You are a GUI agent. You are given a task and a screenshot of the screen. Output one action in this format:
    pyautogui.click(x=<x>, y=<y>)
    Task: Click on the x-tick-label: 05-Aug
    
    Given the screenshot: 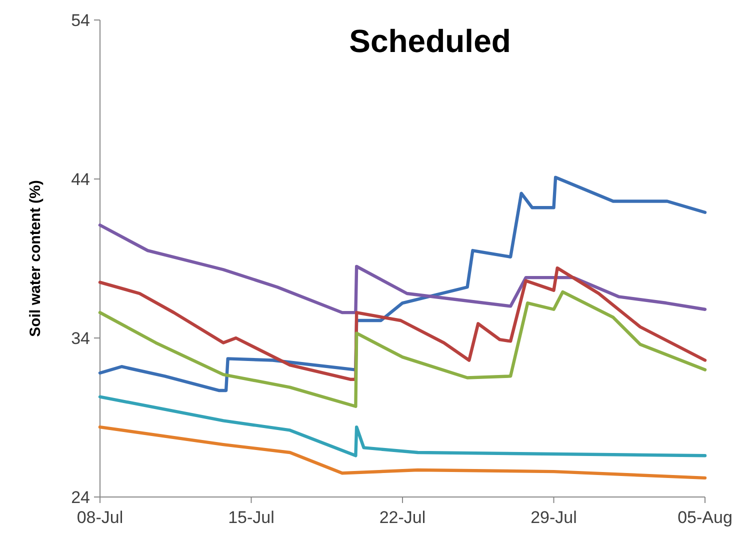 What is the action you would take?
    pyautogui.click(x=705, y=517)
    